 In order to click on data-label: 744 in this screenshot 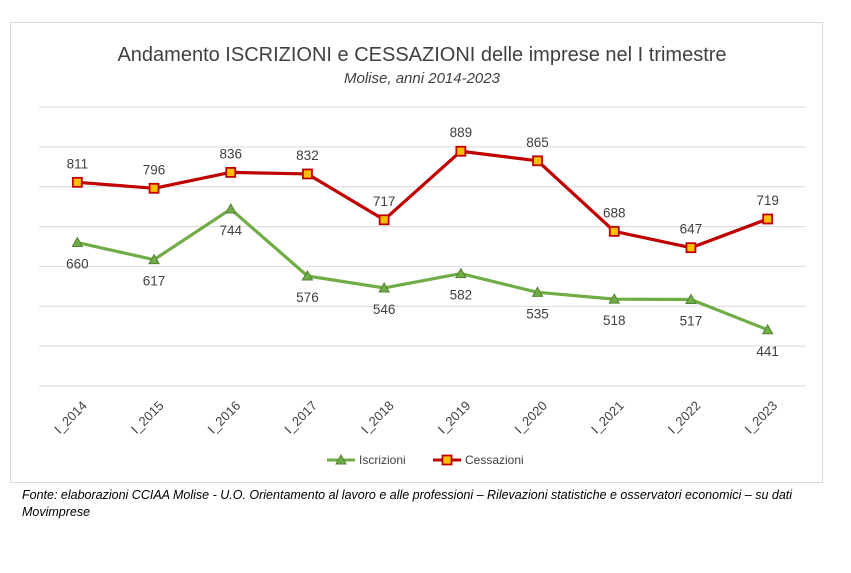, I will do `click(230, 230)`.